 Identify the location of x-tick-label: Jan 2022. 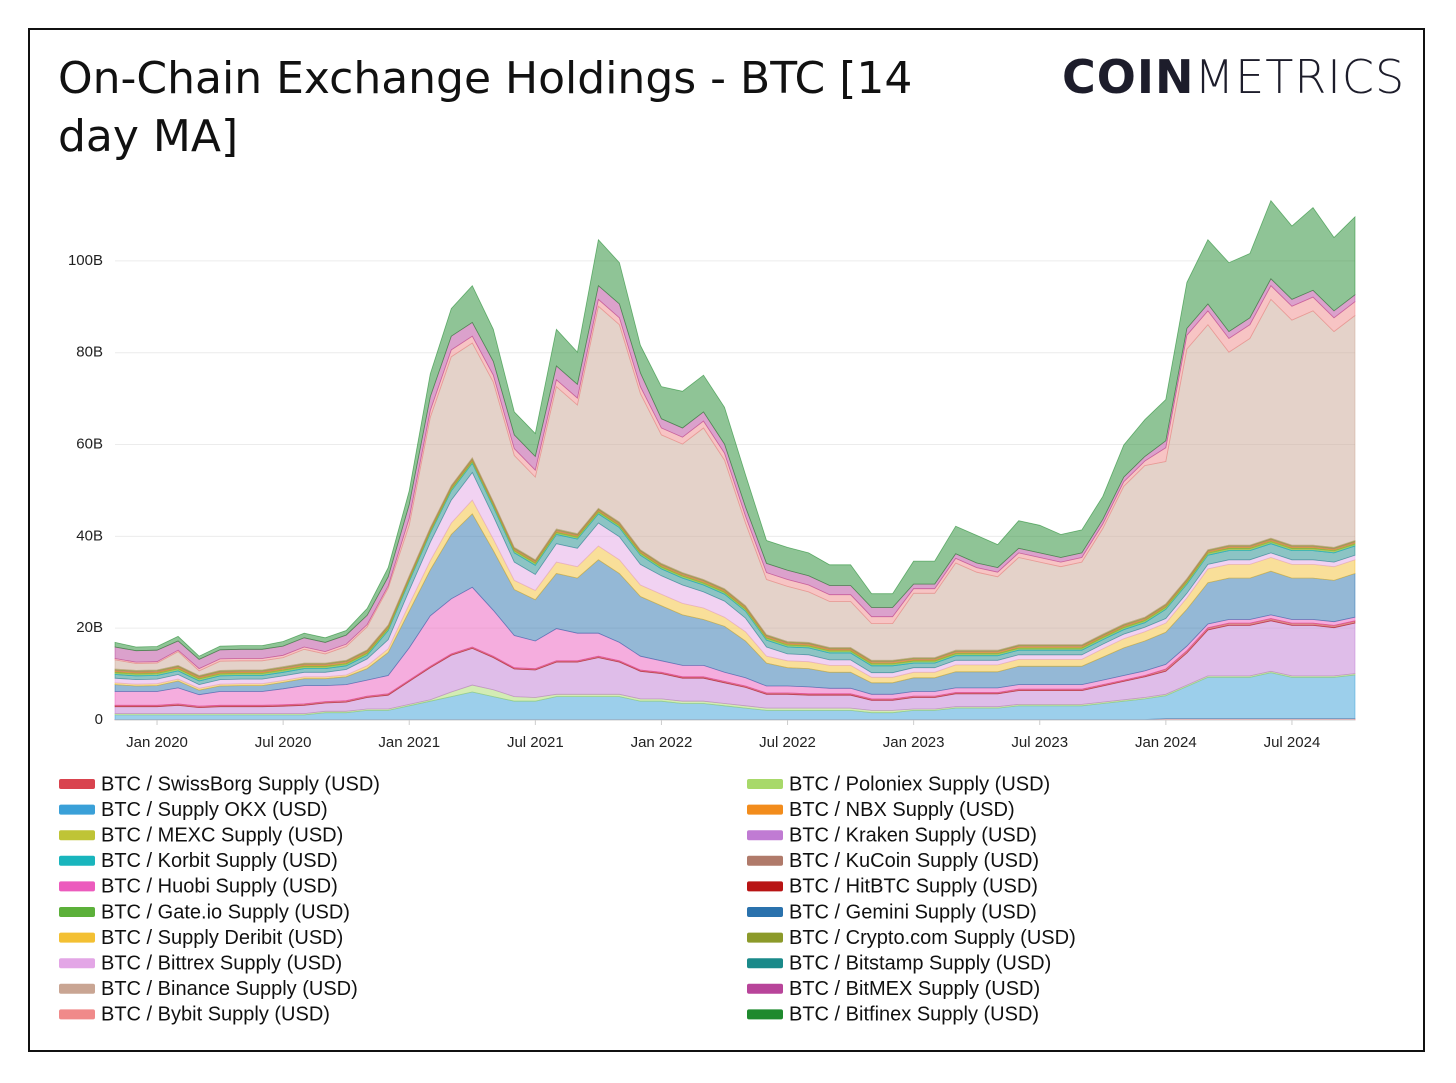
(662, 742).